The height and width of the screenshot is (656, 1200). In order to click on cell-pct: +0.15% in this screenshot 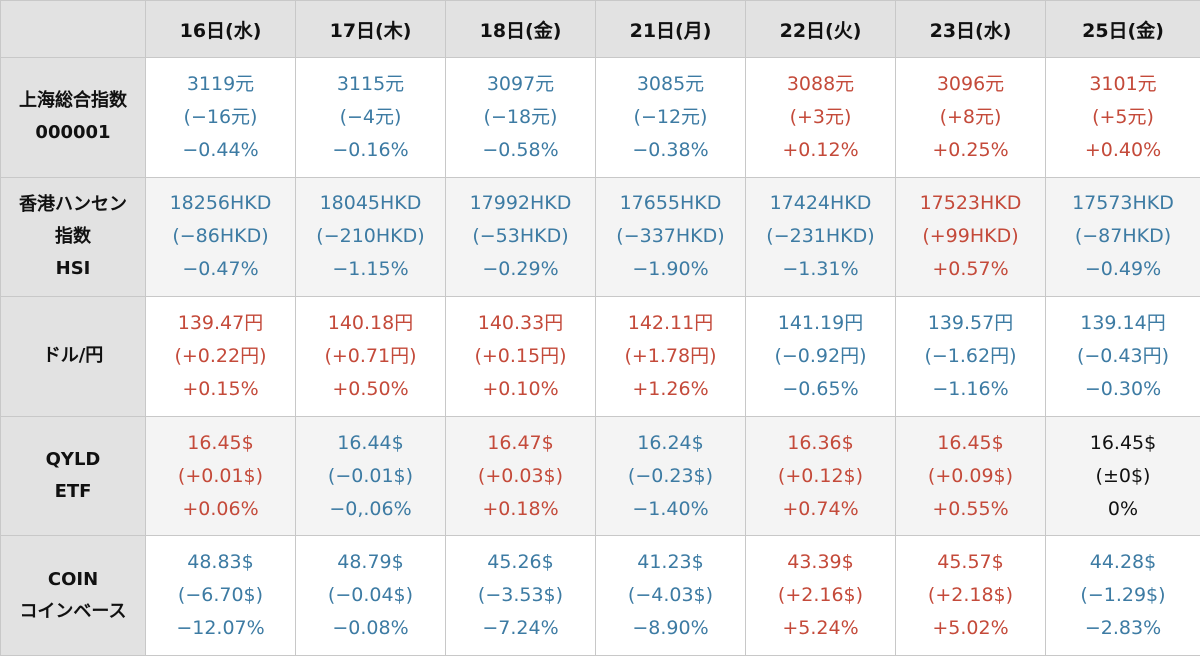, I will do `click(220, 389)`.